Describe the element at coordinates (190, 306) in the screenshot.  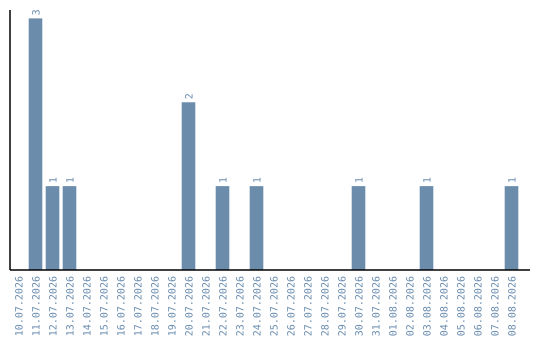
I see `x-tick-label: 20.07.2026` at that location.